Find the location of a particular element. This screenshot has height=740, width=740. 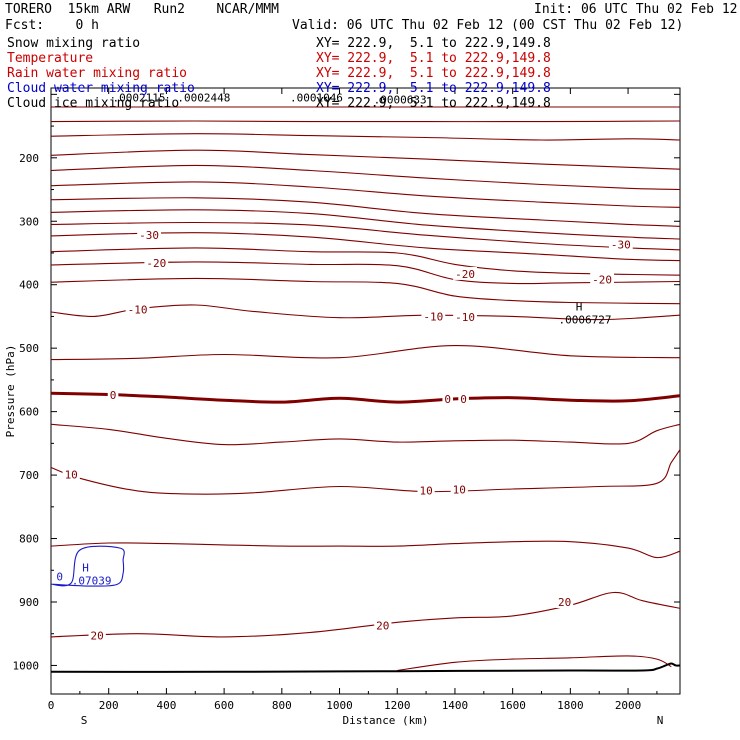

x-tick-label: 800 is located at coordinates (282, 705).